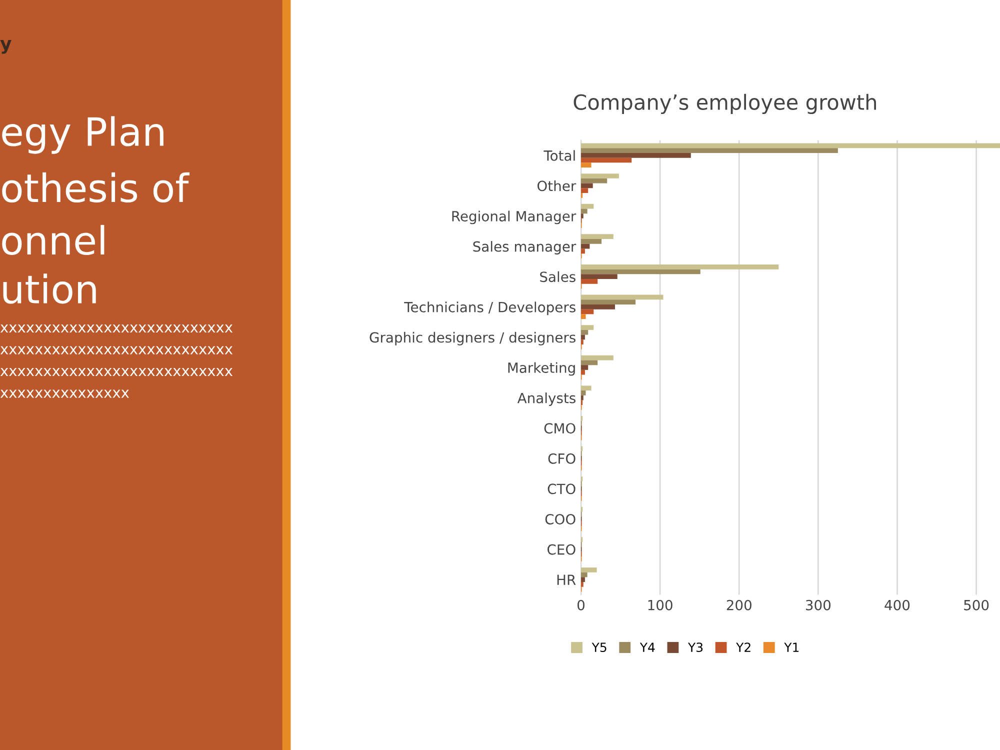  I want to click on text: othesis of, so click(96, 187).